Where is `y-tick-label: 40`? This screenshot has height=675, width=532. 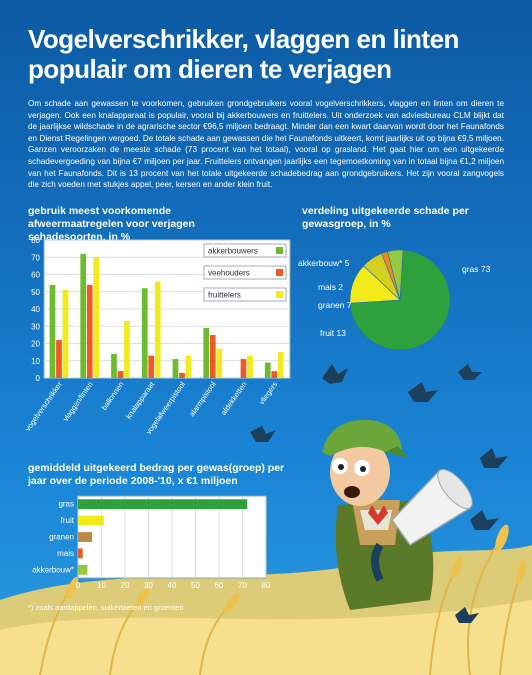 y-tick-label: 40 is located at coordinates (35, 309).